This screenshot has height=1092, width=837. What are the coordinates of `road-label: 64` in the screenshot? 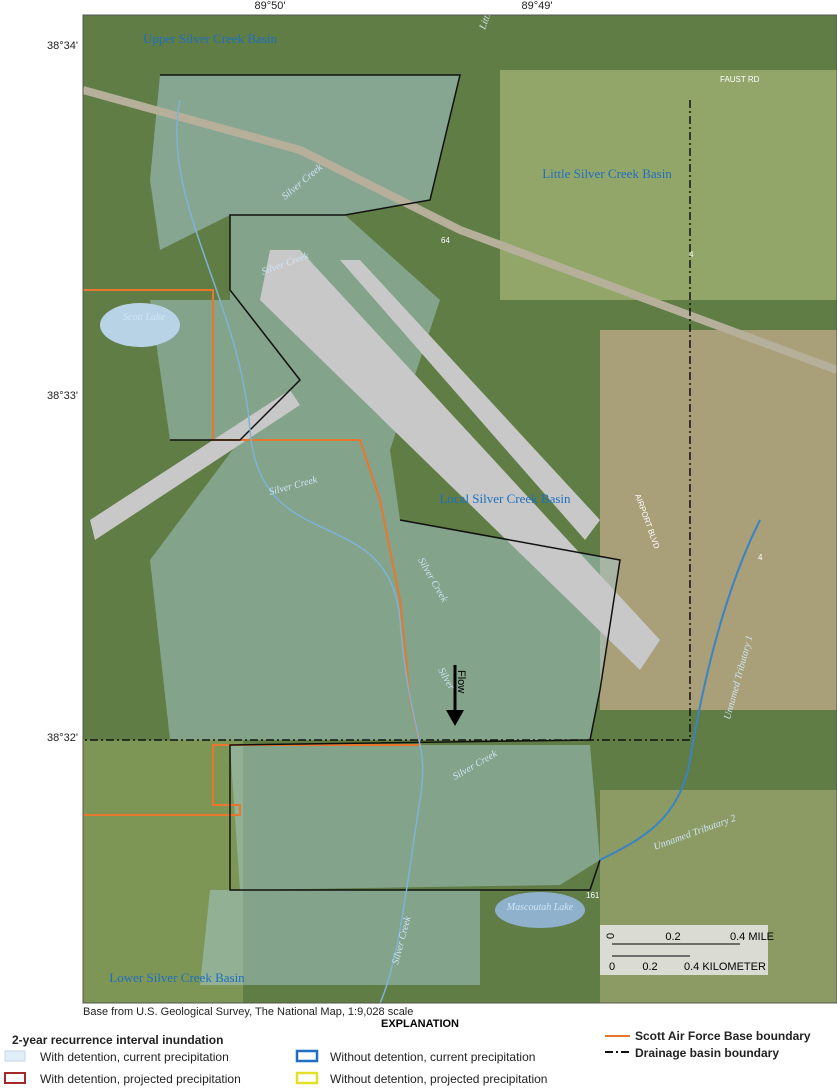 It's located at (445, 240).